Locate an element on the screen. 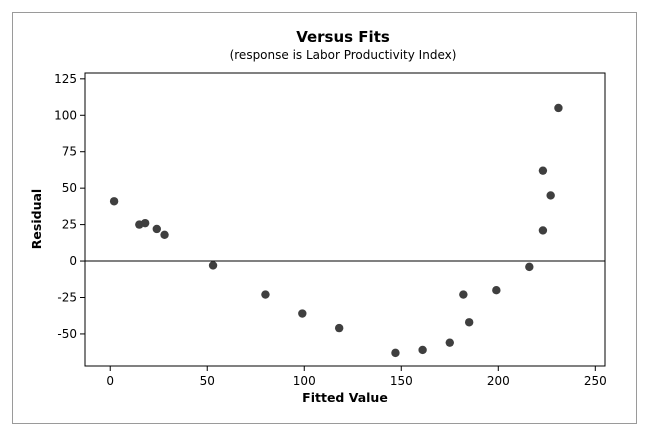 The width and height of the screenshot is (650, 438). x-tick-label: 0 is located at coordinates (110, 381).